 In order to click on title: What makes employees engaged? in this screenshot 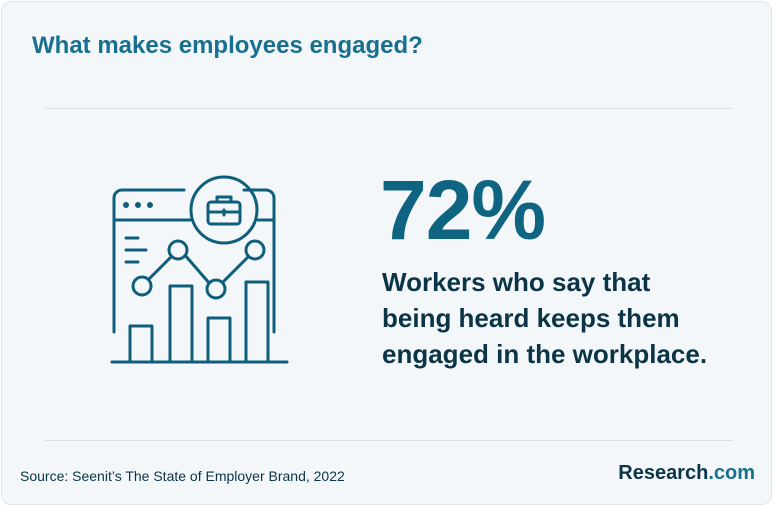, I will do `click(227, 45)`.